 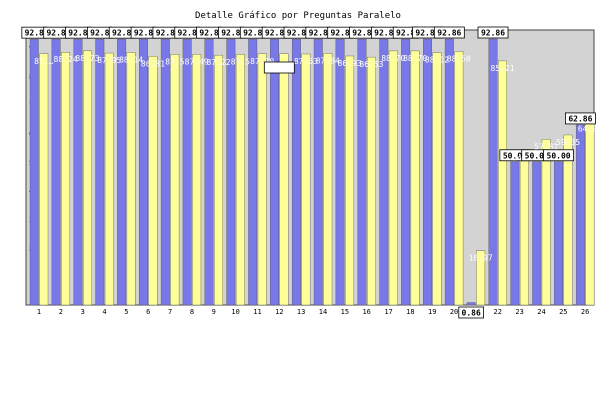 What do you see at coordinates (585, 312) in the screenshot?
I see `x-tick-label: 26` at bounding box center [585, 312].